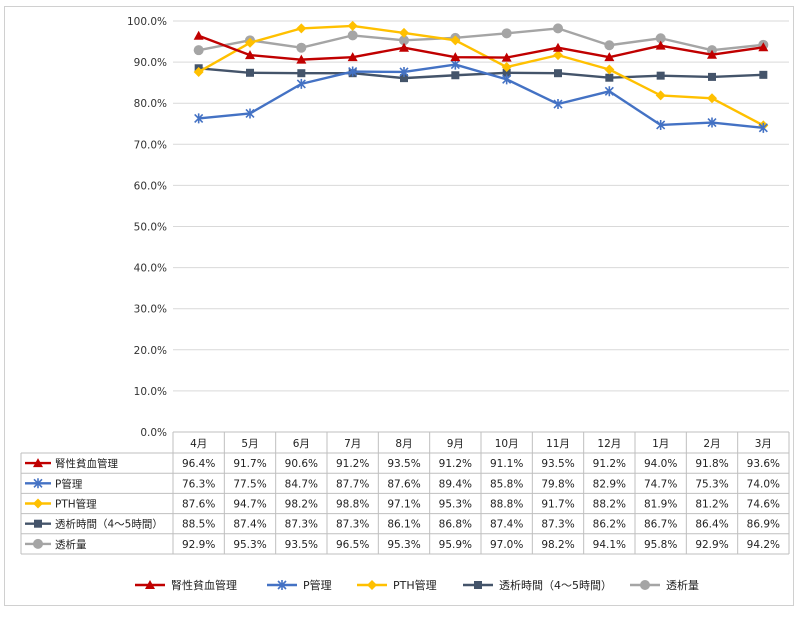 The width and height of the screenshot is (800, 620). What do you see at coordinates (403, 505) in the screenshot?
I see `data-label: 97.1%` at bounding box center [403, 505].